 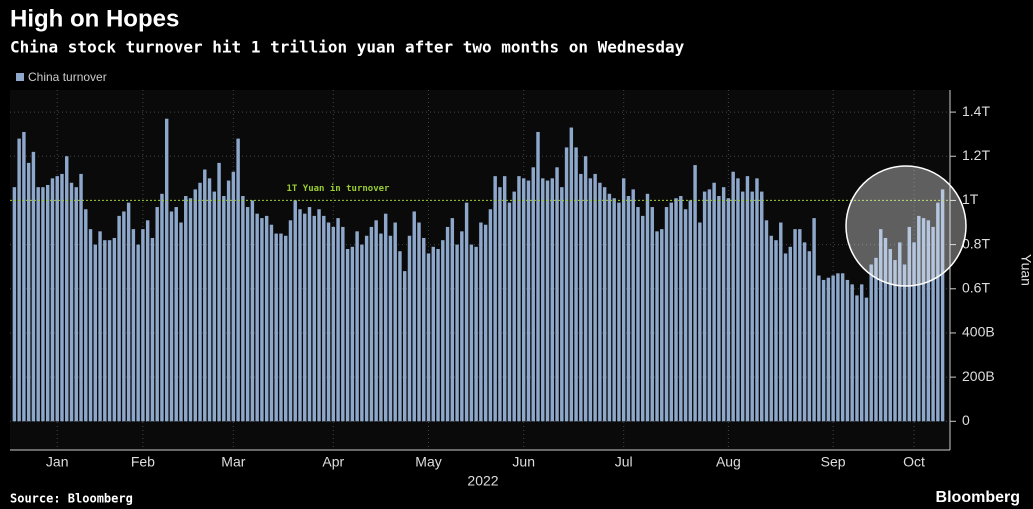 What do you see at coordinates (906, 226) in the screenshot?
I see `highlight-circle` at bounding box center [906, 226].